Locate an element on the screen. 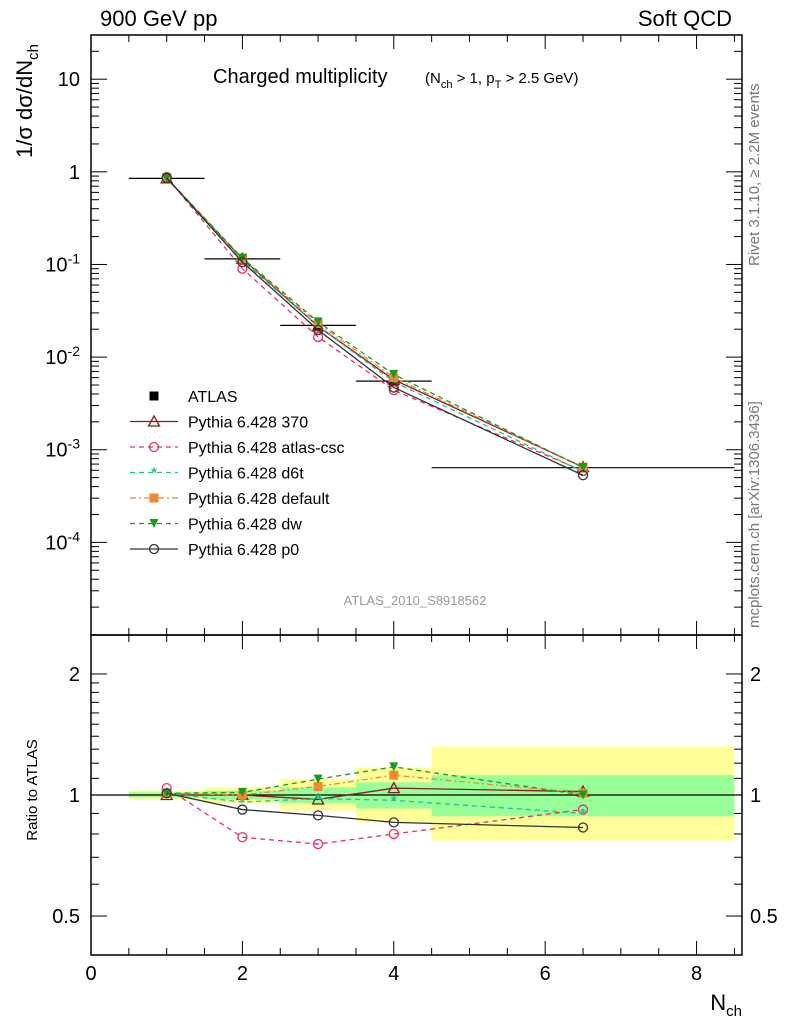 The height and width of the screenshot is (1024, 786). series-point-2: * is located at coordinates (583, 472).